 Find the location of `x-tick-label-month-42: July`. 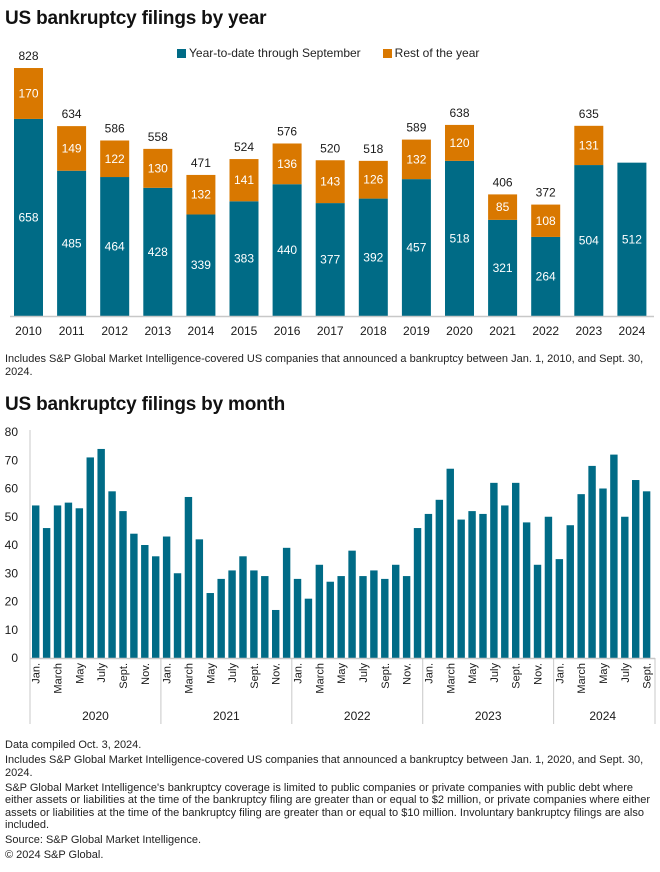

x-tick-label-month-42: July is located at coordinates (495, 673).